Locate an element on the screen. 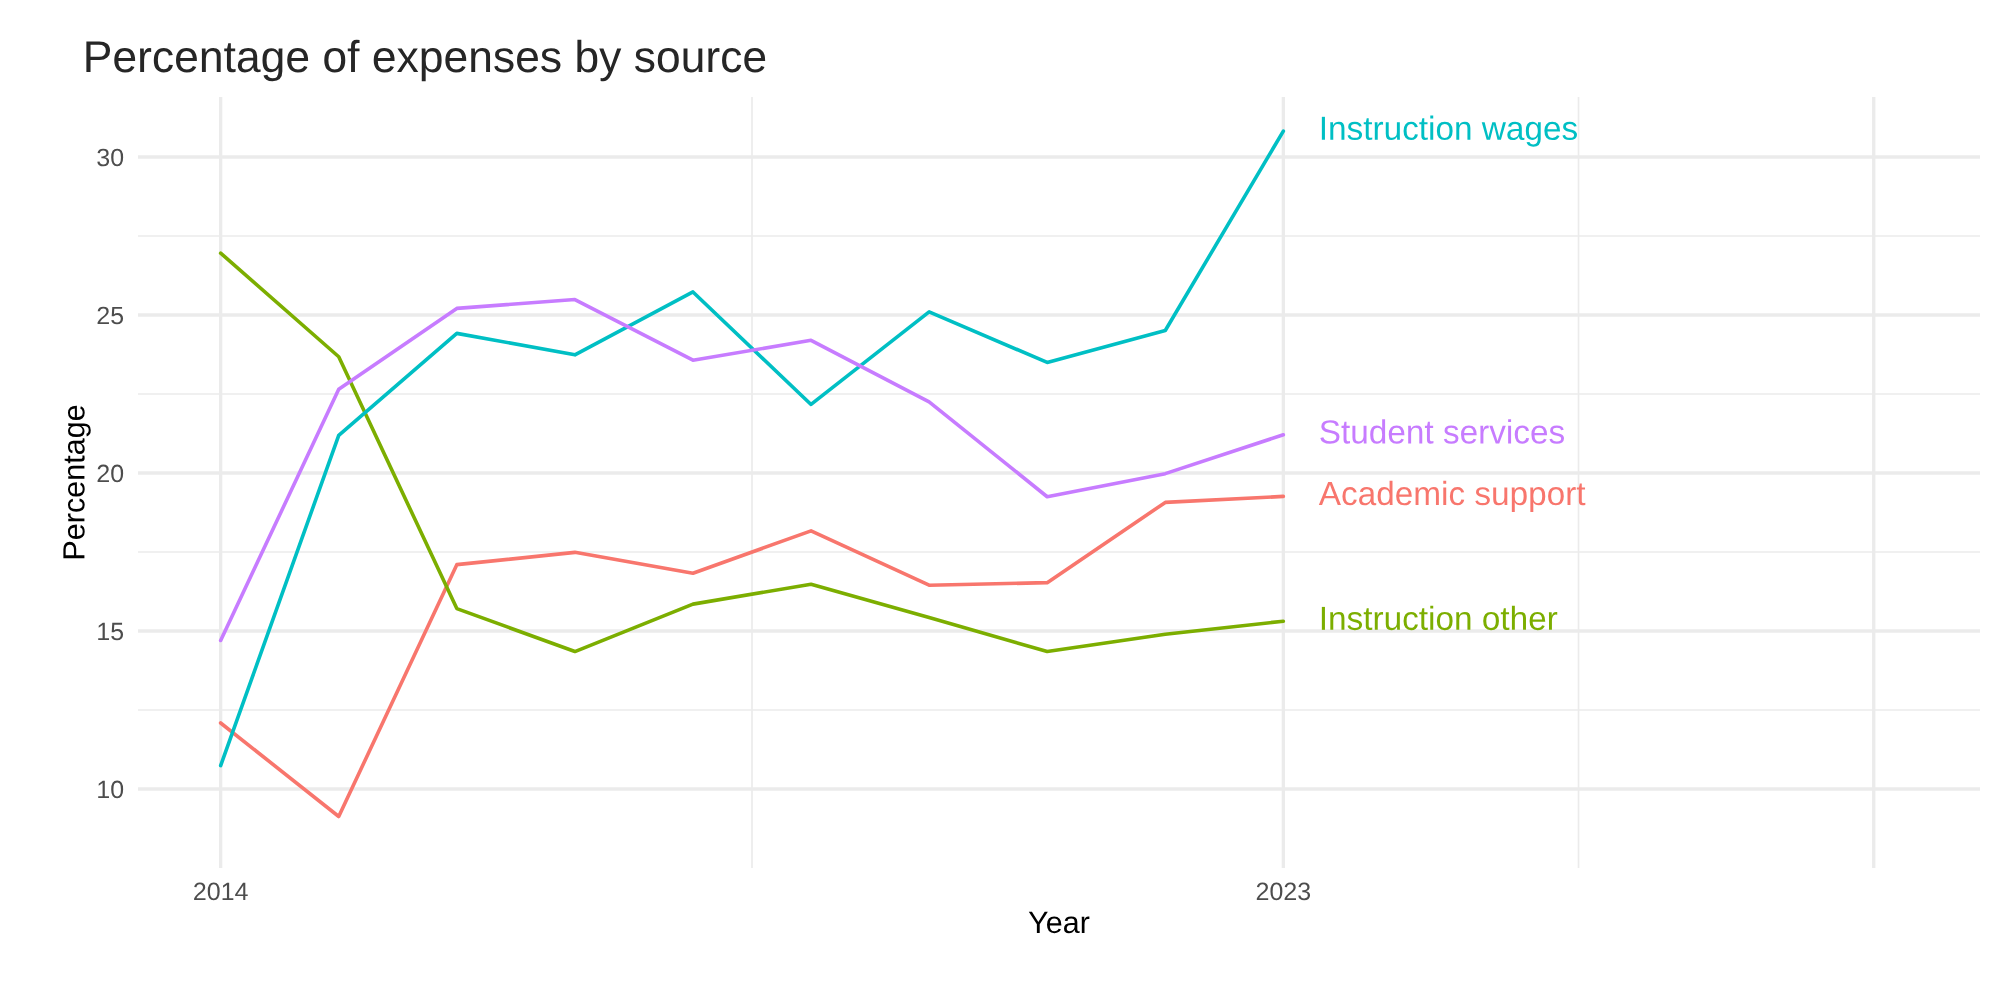 Image resolution: width=2000 pixels, height=1000 pixels. y-tick-label: 30 is located at coordinates (110, 157).